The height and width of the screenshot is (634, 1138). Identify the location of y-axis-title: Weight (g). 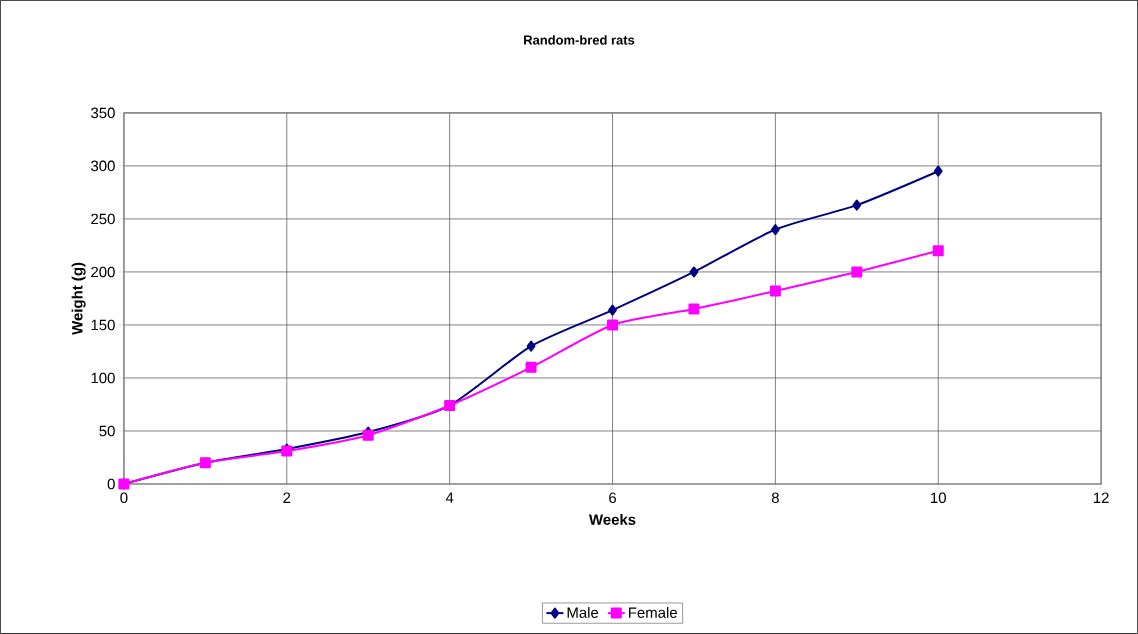
(78, 298).